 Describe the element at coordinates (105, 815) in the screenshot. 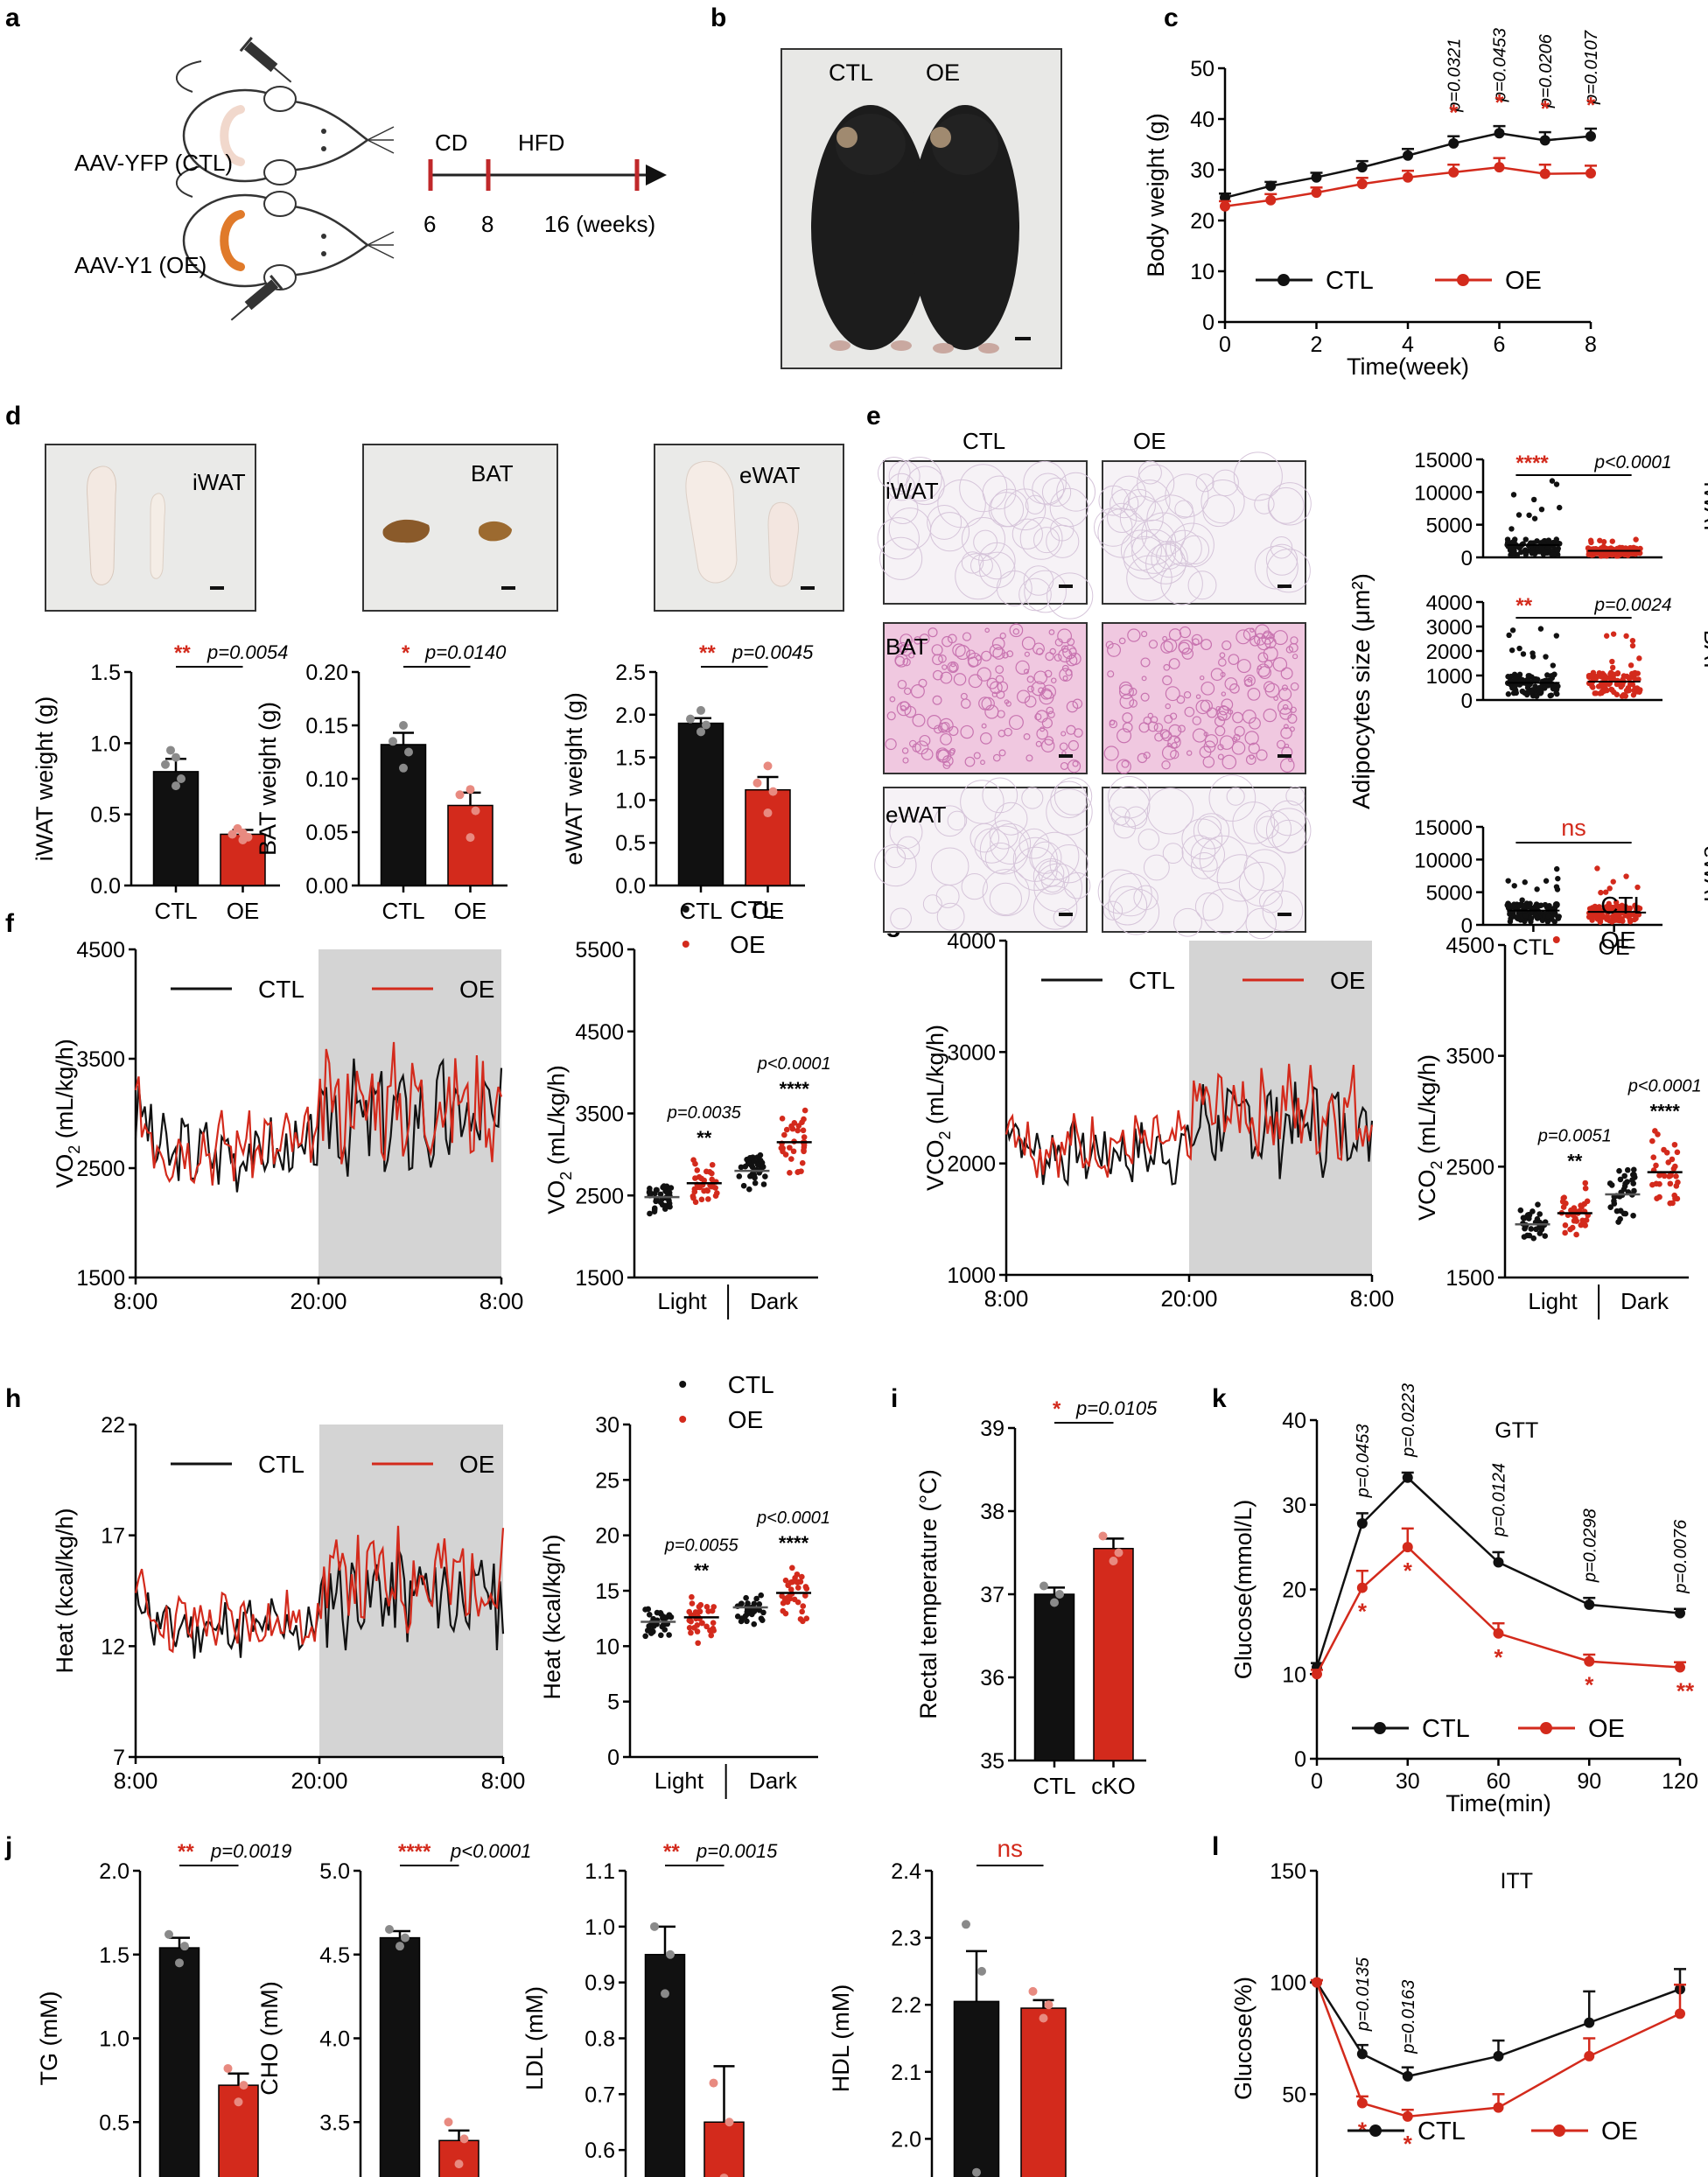

I see `y-tick-label: 0.5` at that location.